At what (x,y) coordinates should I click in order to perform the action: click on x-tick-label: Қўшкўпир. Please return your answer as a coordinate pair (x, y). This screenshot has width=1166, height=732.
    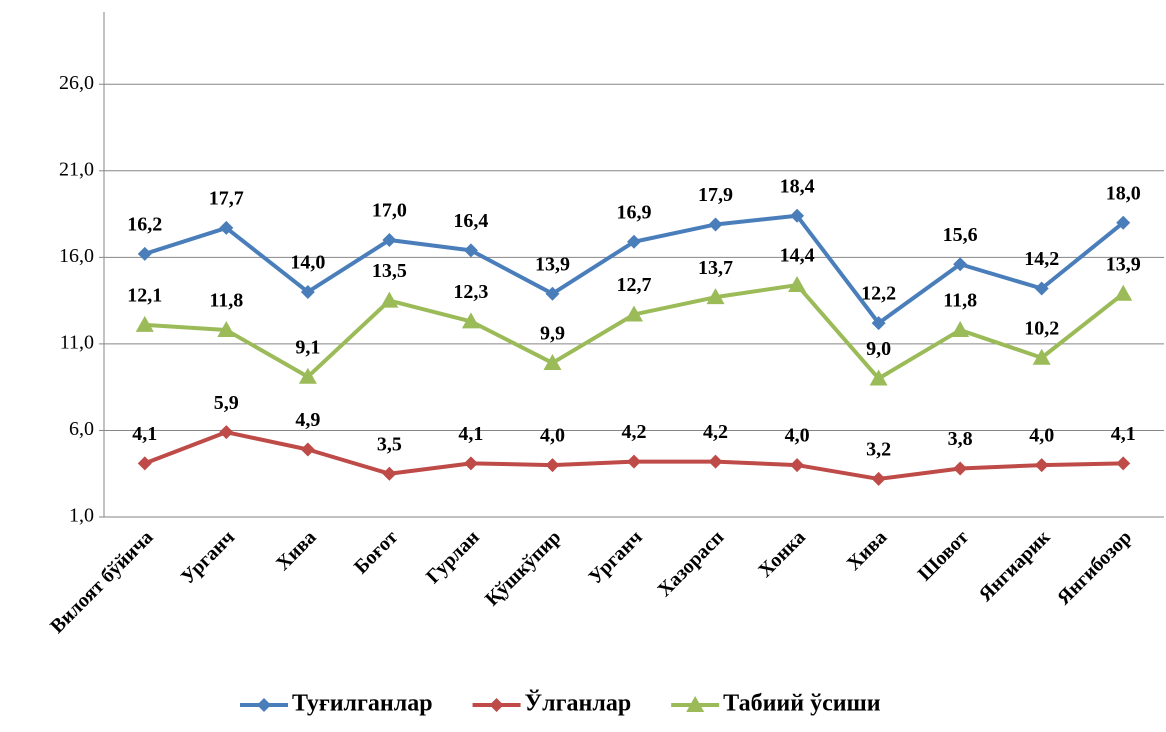
    Looking at the image, I should click on (523, 568).